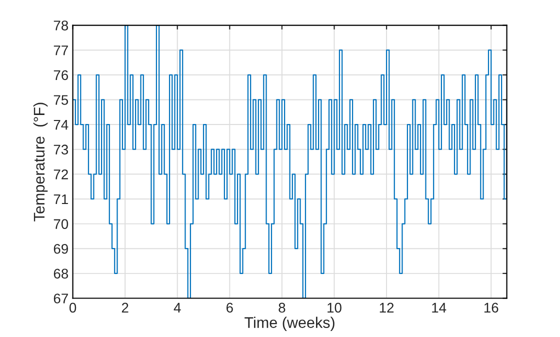 The image size is (560, 337). I want to click on x-tick-label: 10, so click(335, 307).